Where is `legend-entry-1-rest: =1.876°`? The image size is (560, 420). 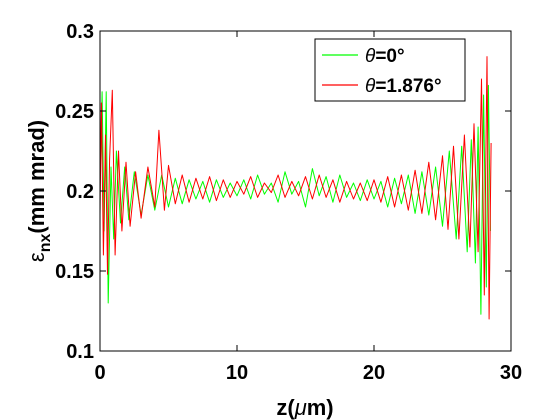
legend-entry-1-rest: =1.876° is located at coordinates (408, 86).